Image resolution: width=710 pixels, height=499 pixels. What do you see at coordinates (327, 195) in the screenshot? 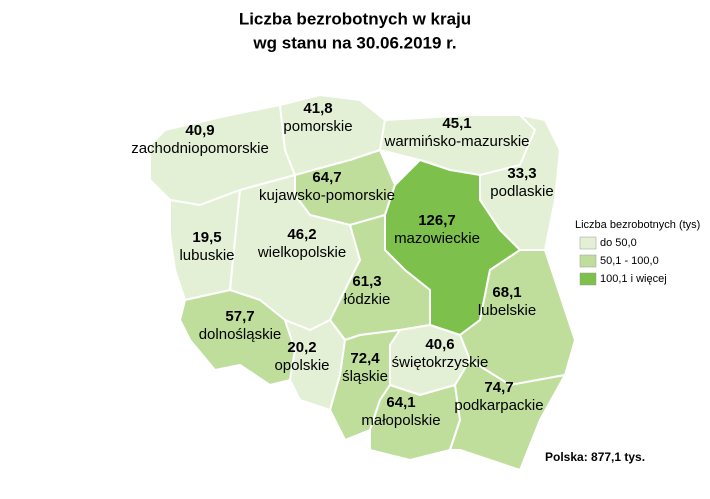
I see `region-name: kujawsko-pomorskie` at bounding box center [327, 195].